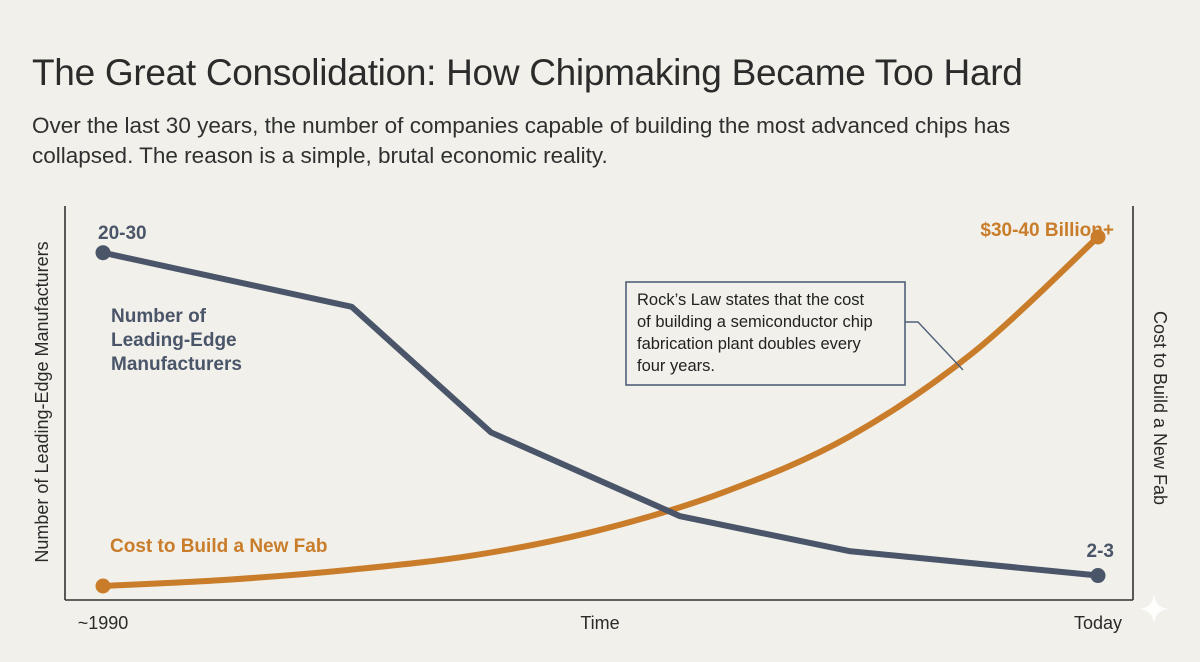  I want to click on annotation-box, so click(765, 333).